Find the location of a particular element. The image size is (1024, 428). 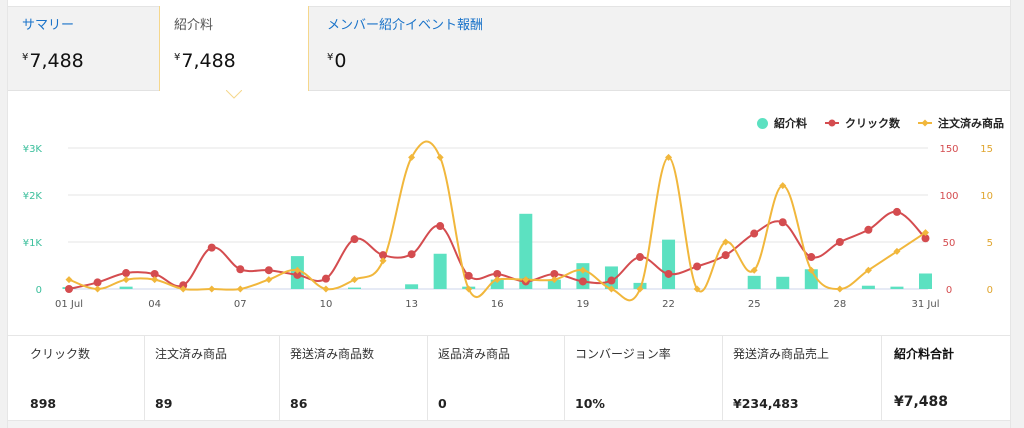

y-right-clicks-tick: 150 is located at coordinates (948, 149).